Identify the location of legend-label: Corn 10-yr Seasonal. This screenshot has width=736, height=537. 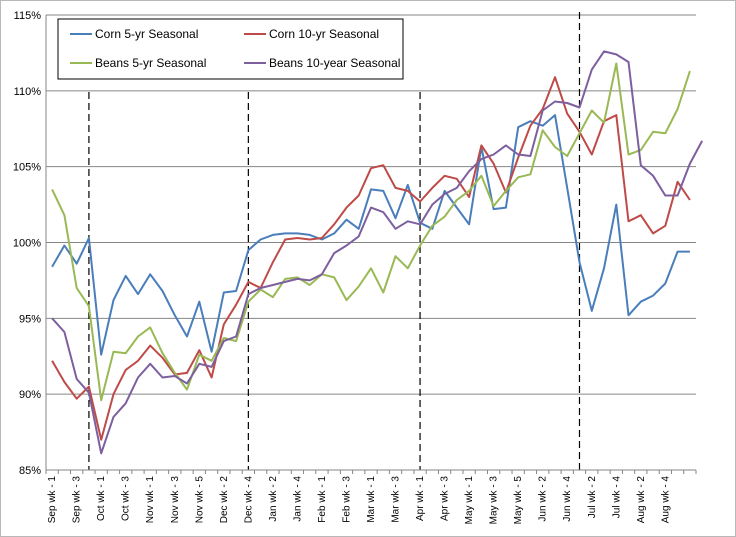
(324, 34).